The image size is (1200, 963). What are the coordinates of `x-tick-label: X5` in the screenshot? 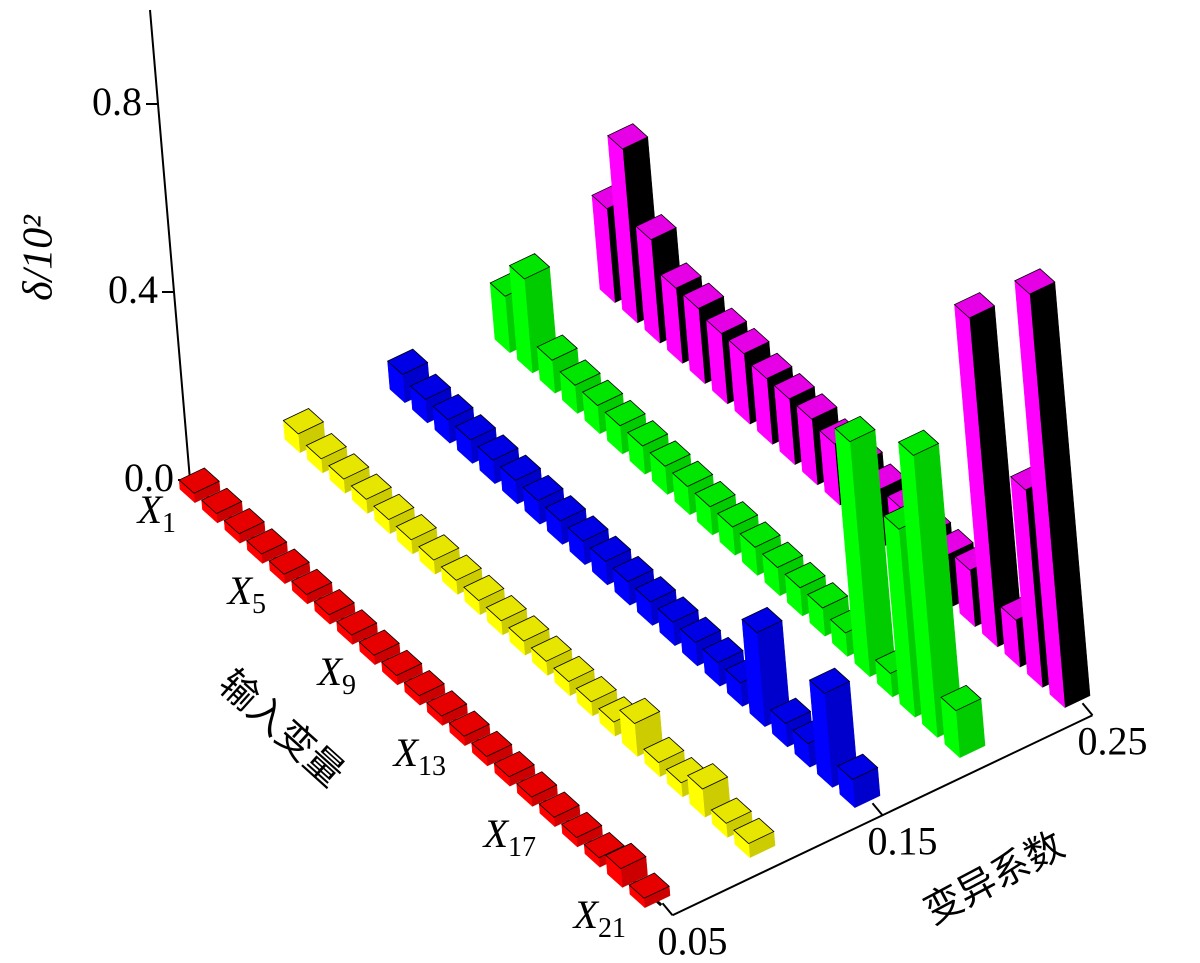 It's located at (246, 594).